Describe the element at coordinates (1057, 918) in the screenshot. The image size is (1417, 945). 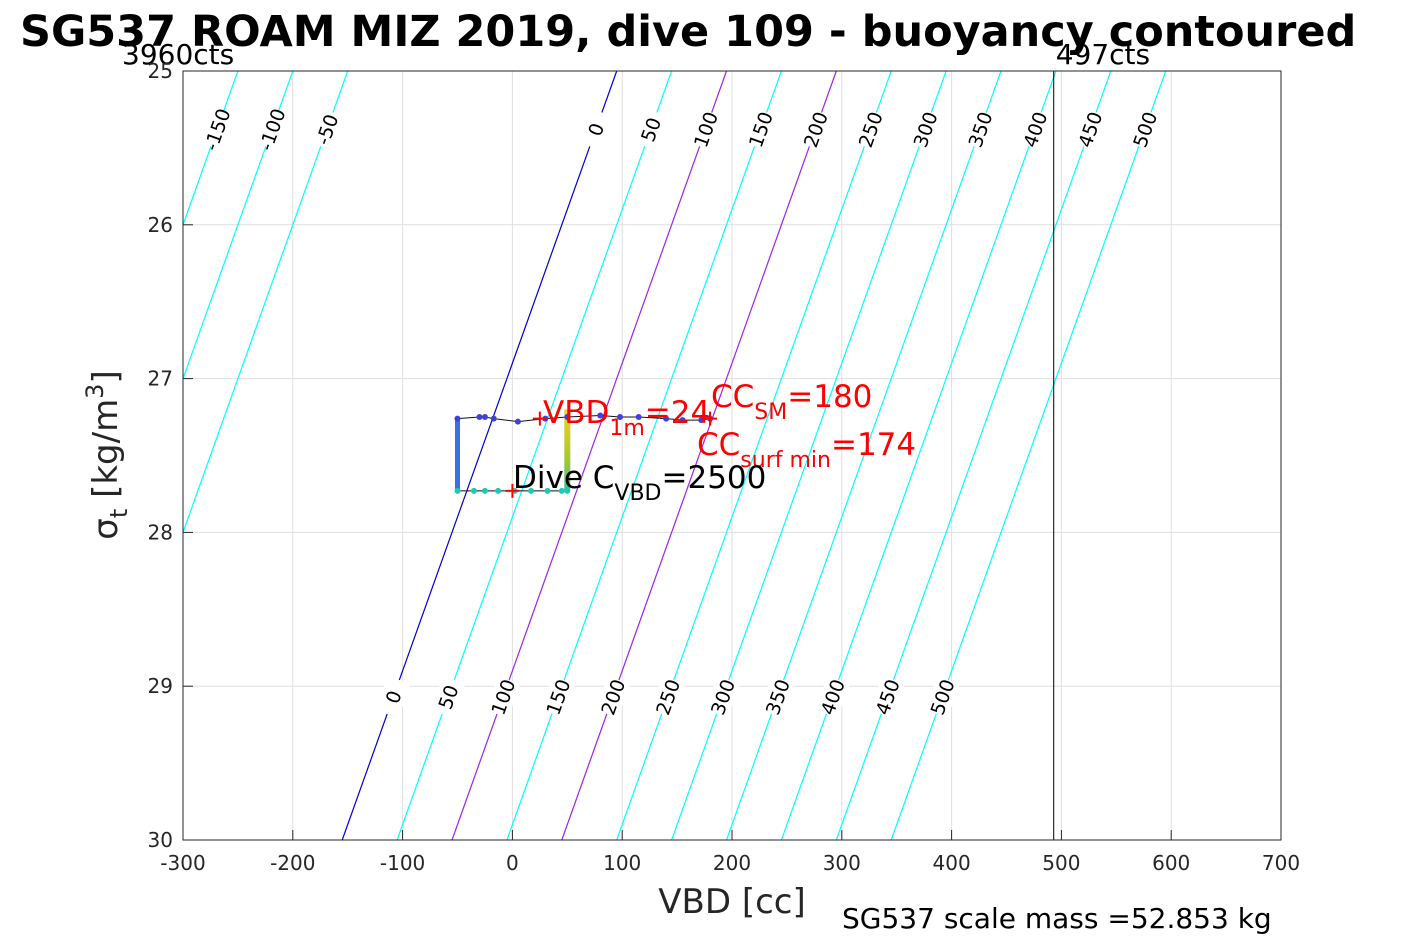
I see `scale-mass-footer: SG537 scale mass =52.853 kg` at that location.